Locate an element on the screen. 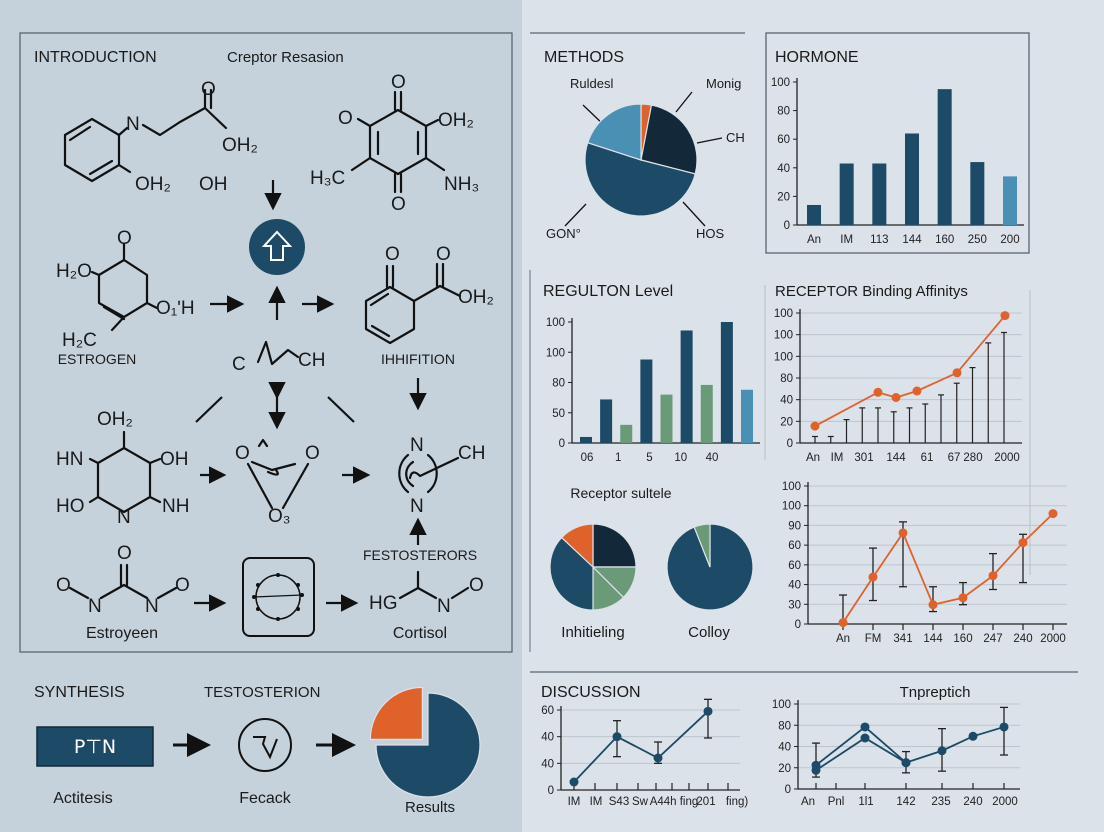 The image size is (1104, 832). introduction-title: INTRODUCTION is located at coordinates (95, 57).